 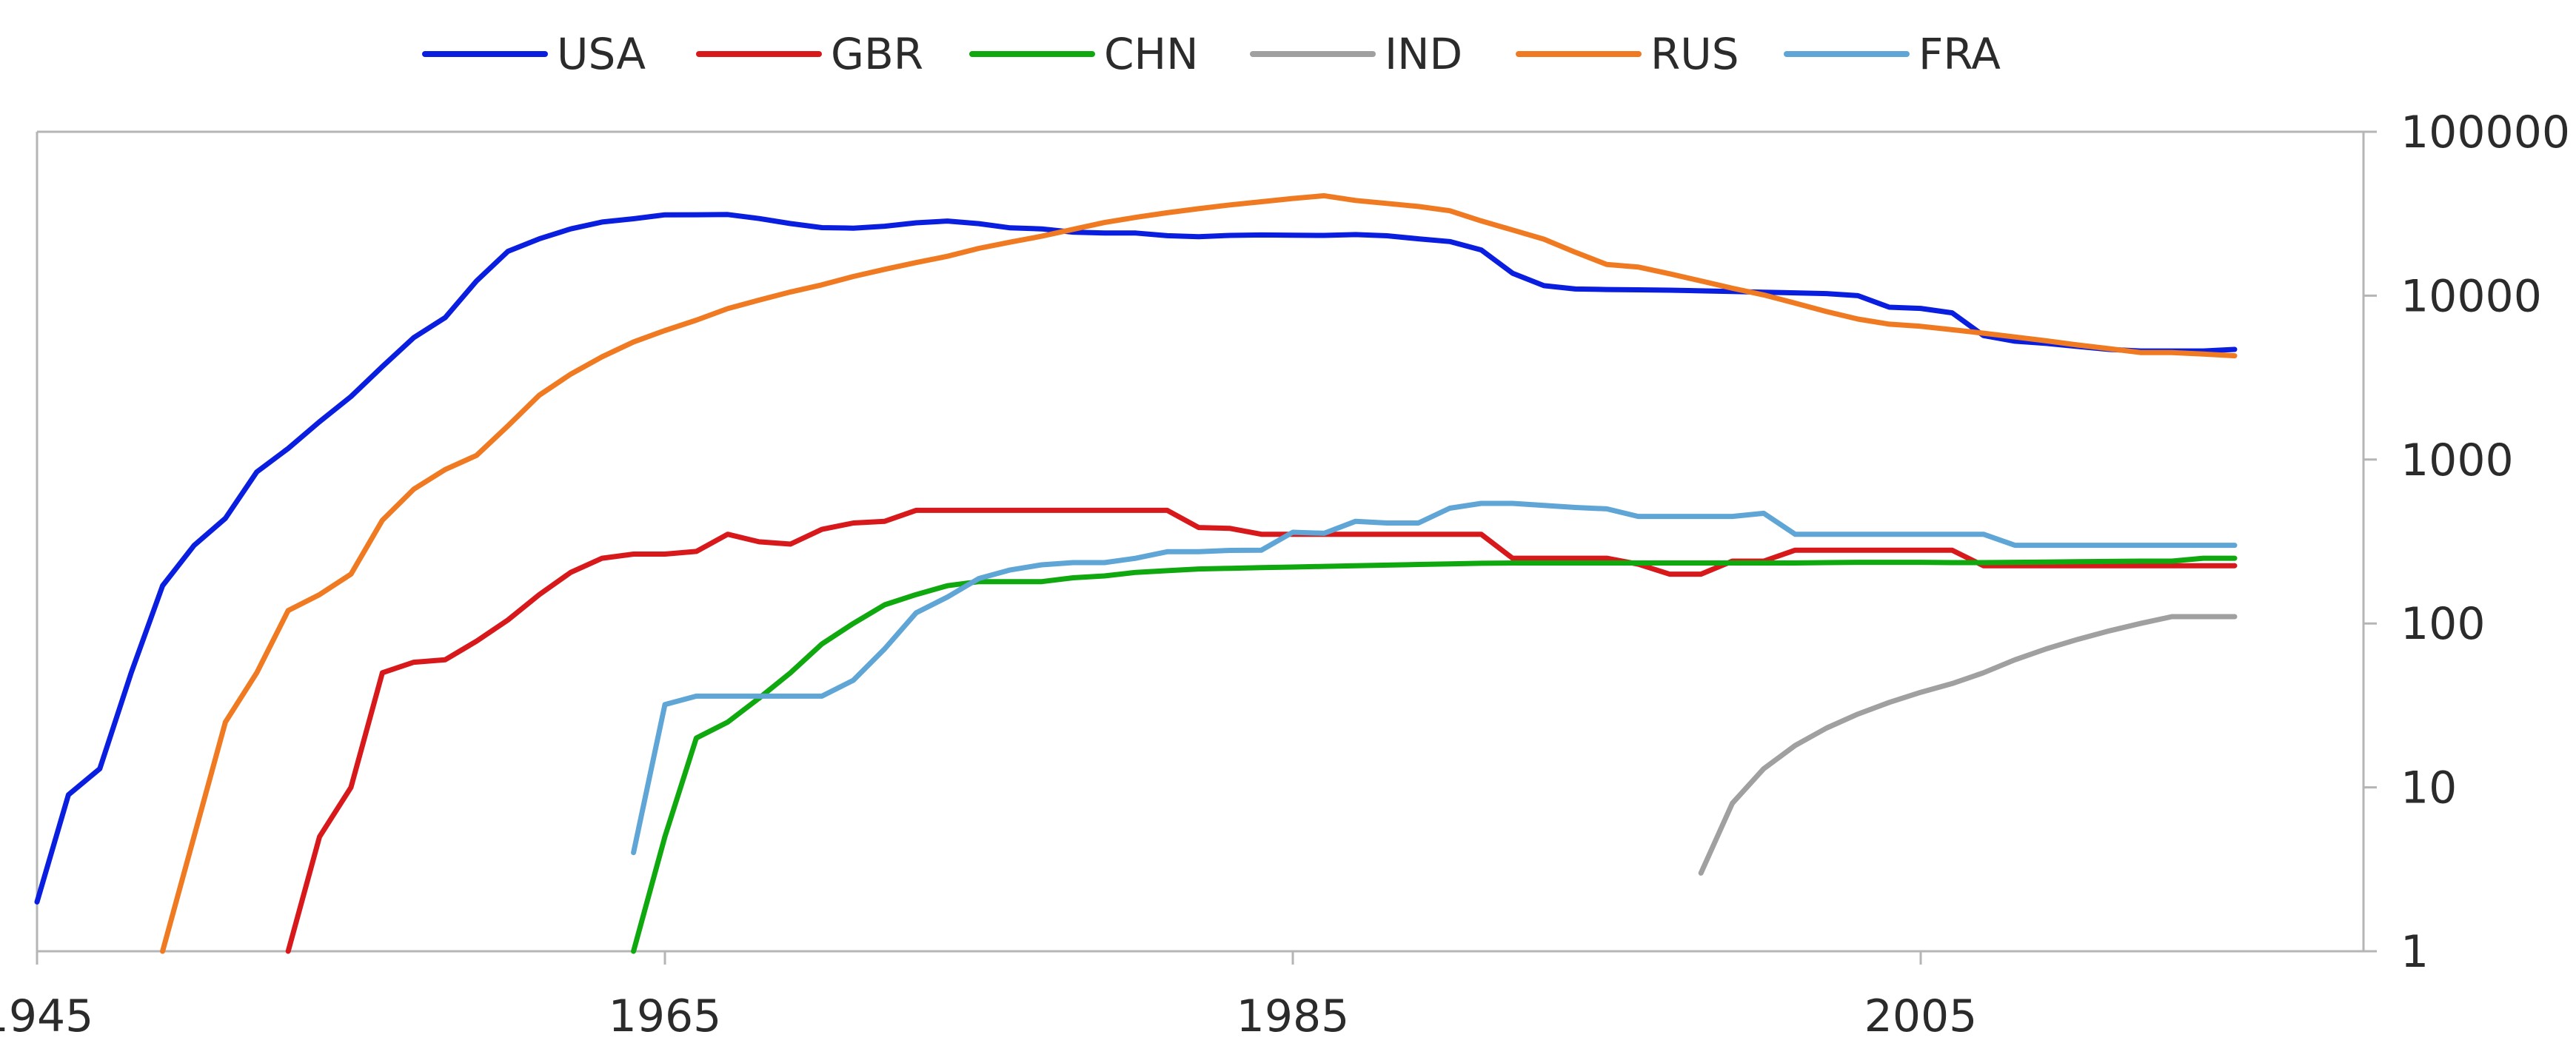 What do you see at coordinates (877, 54) in the screenshot?
I see `legend-label-gbr: GBR` at bounding box center [877, 54].